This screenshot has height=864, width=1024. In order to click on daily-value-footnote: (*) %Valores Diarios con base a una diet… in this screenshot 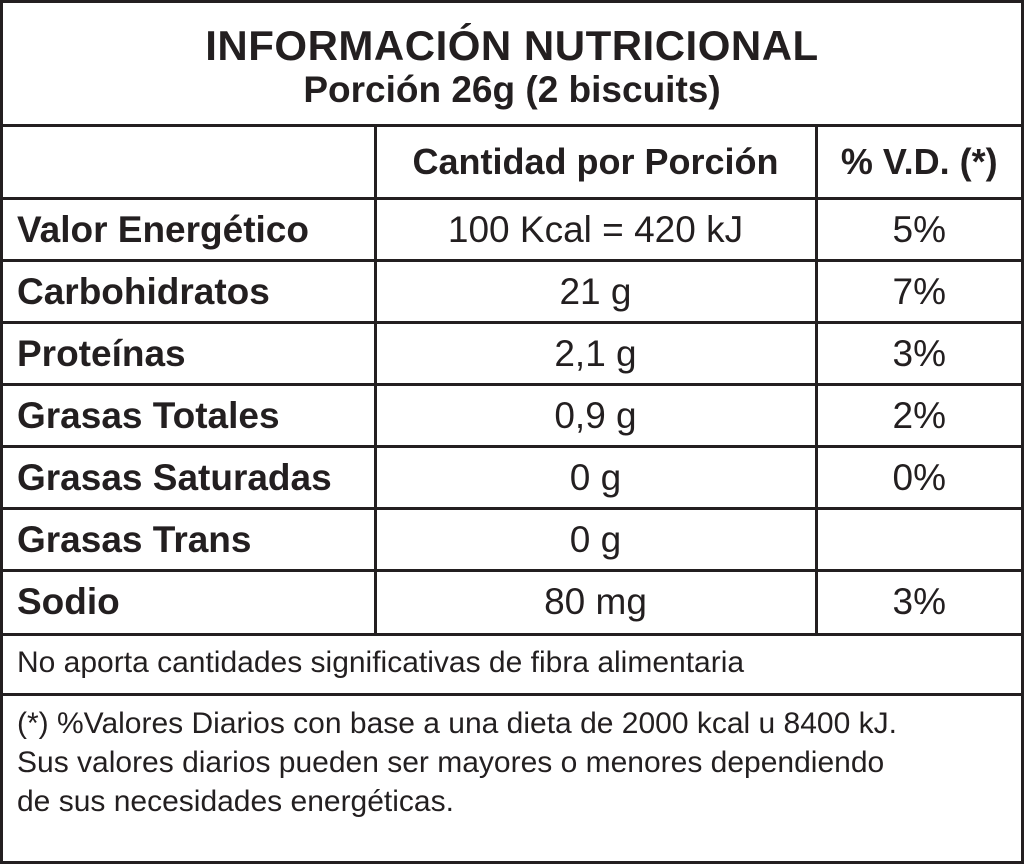, I will do `click(512, 756)`.